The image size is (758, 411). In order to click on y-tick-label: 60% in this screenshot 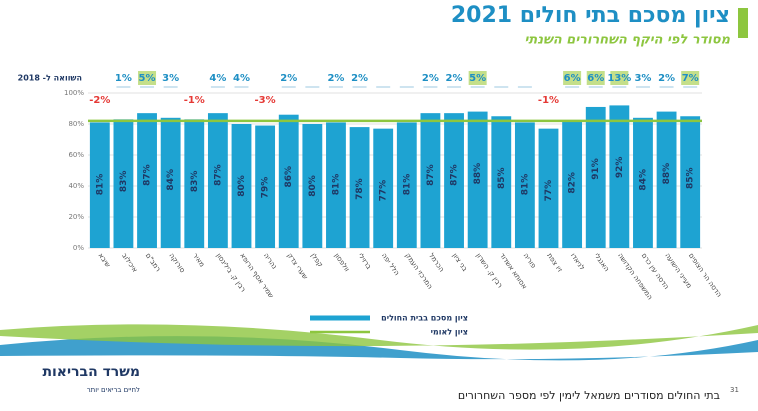, I will do `click(76, 155)`.